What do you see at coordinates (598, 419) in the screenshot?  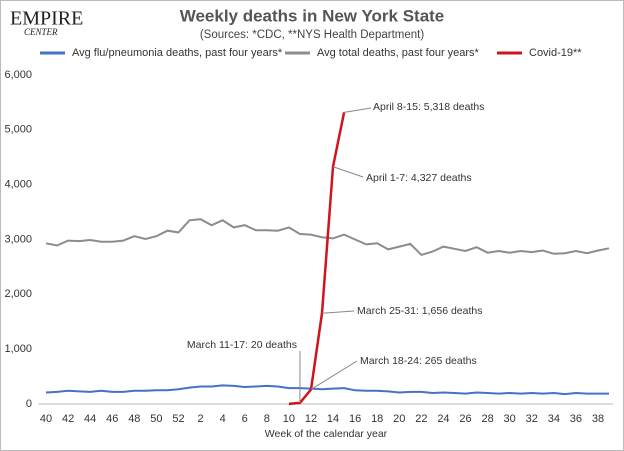 I see `x-tick-label: 38` at bounding box center [598, 419].